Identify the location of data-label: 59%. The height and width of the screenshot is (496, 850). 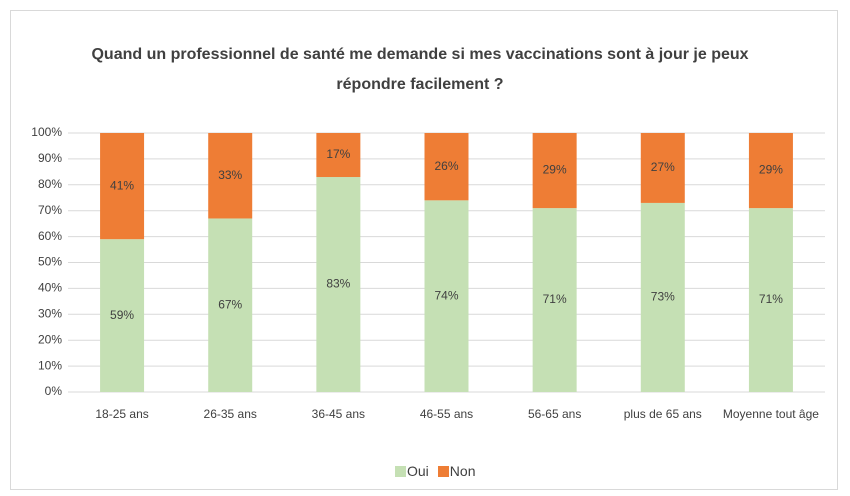
(122, 315).